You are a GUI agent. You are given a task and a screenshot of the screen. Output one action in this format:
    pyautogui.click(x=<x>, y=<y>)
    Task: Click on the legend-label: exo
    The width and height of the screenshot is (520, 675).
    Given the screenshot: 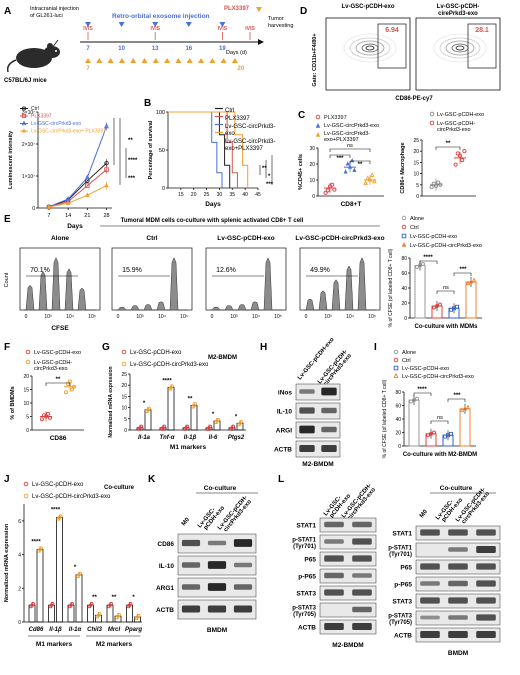 What is the action you would take?
    pyautogui.click(x=230, y=134)
    